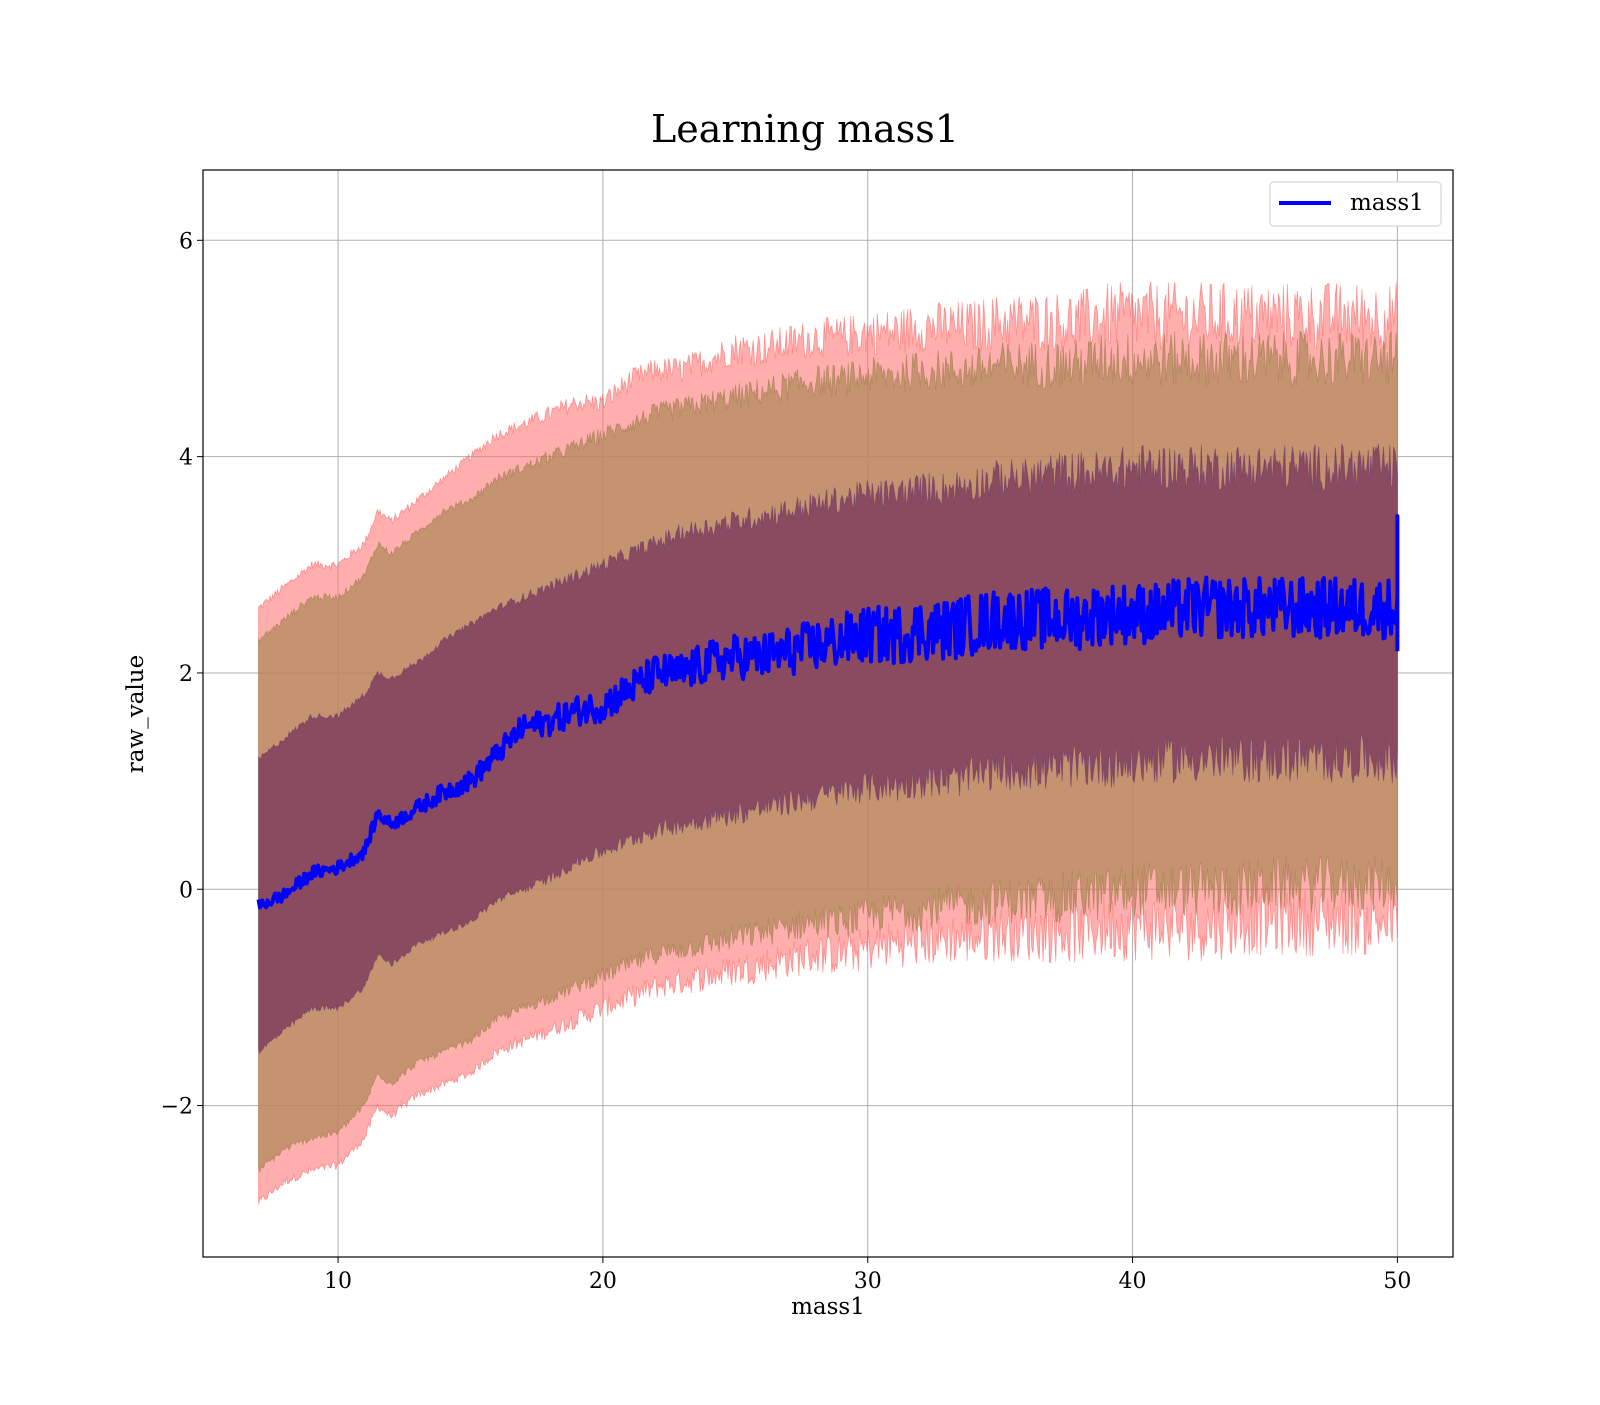 The image size is (1600, 1405). I want to click on x-axis-label: mass1, so click(828, 1307).